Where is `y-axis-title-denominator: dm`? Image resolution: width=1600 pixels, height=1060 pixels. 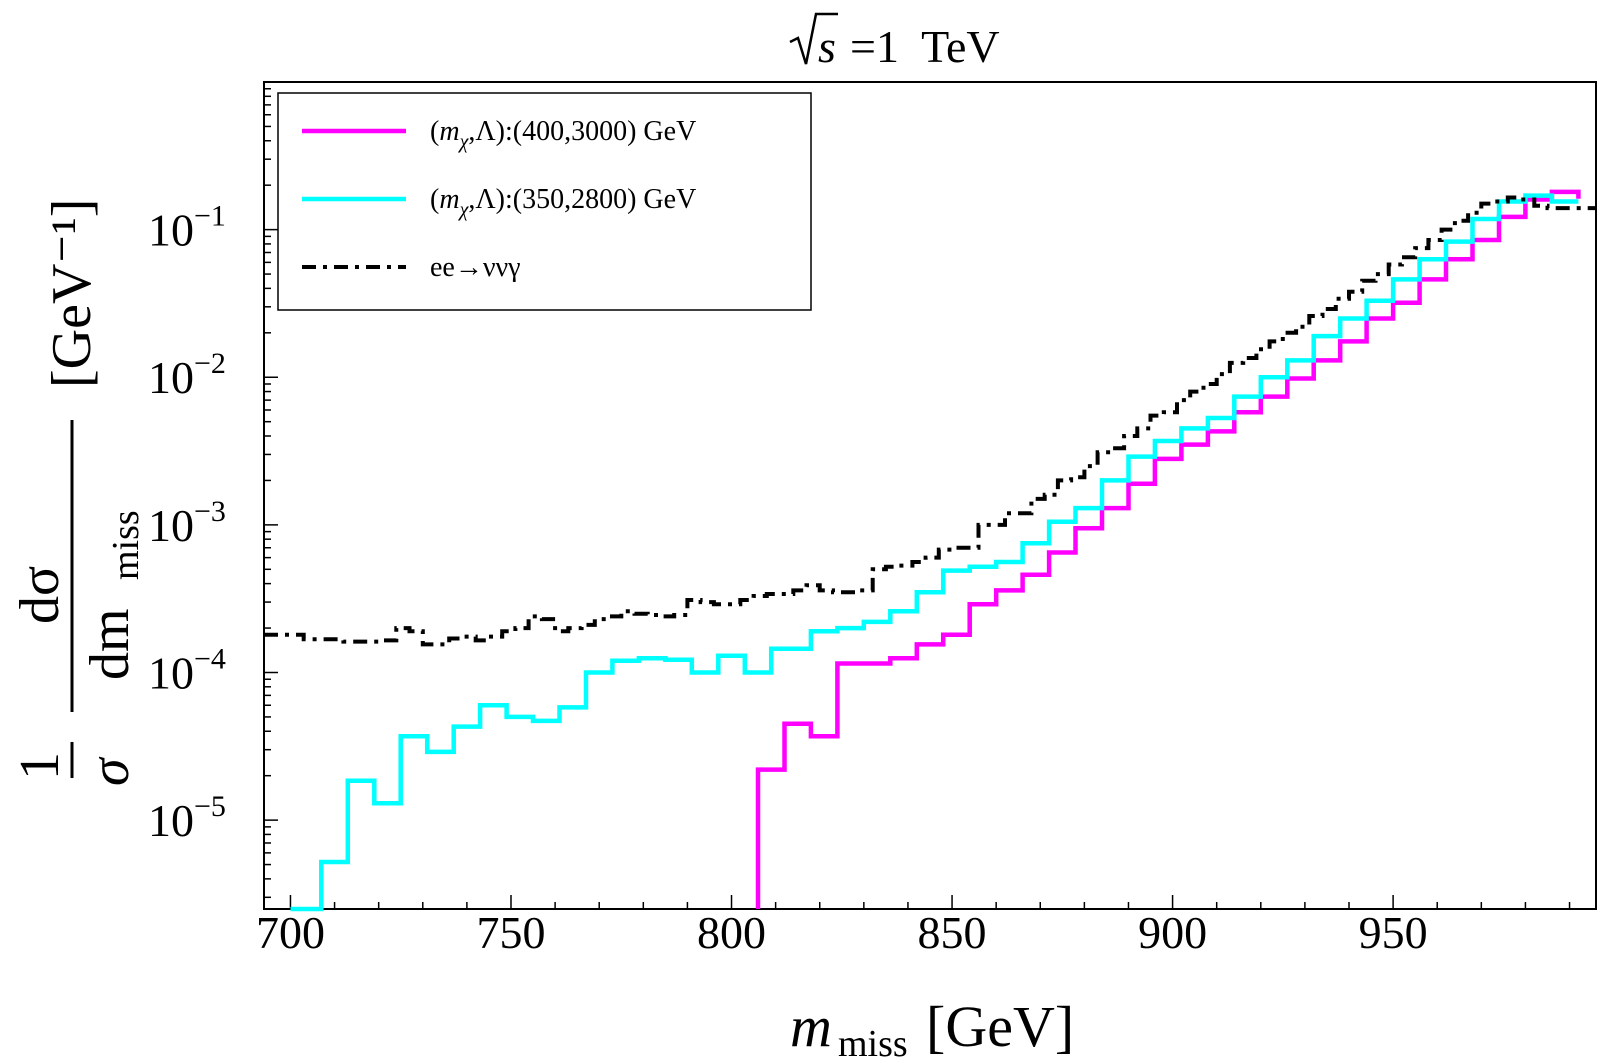
y-axis-title-denominator: dm is located at coordinates (110, 644).